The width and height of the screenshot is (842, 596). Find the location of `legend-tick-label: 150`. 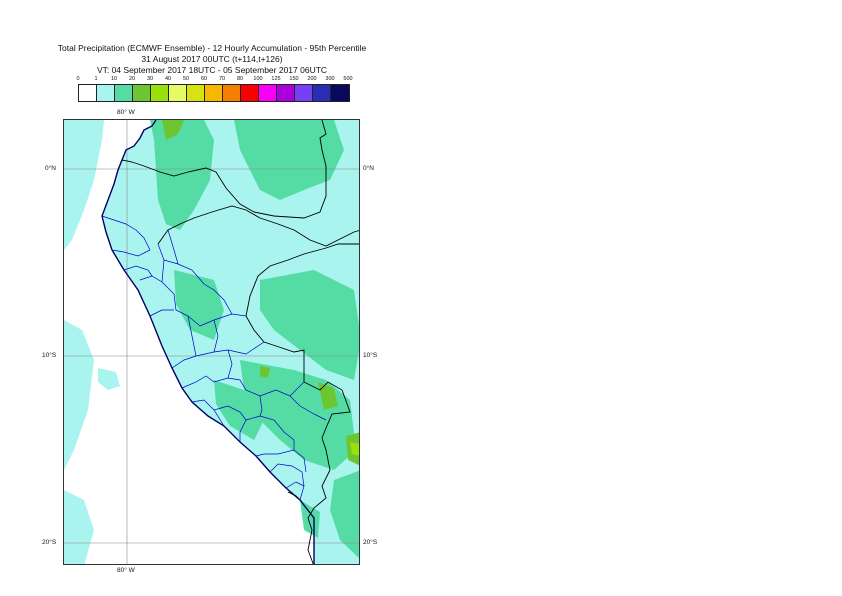

legend-tick-label: 150 is located at coordinates (294, 79).